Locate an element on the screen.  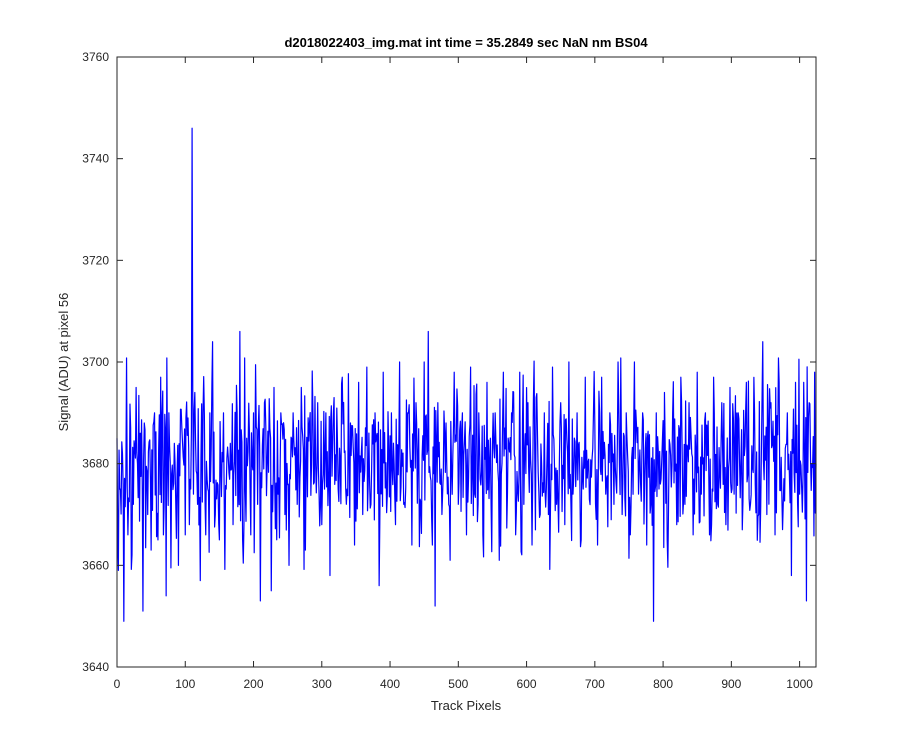
y-tick-label: 3700 is located at coordinates (95, 362).